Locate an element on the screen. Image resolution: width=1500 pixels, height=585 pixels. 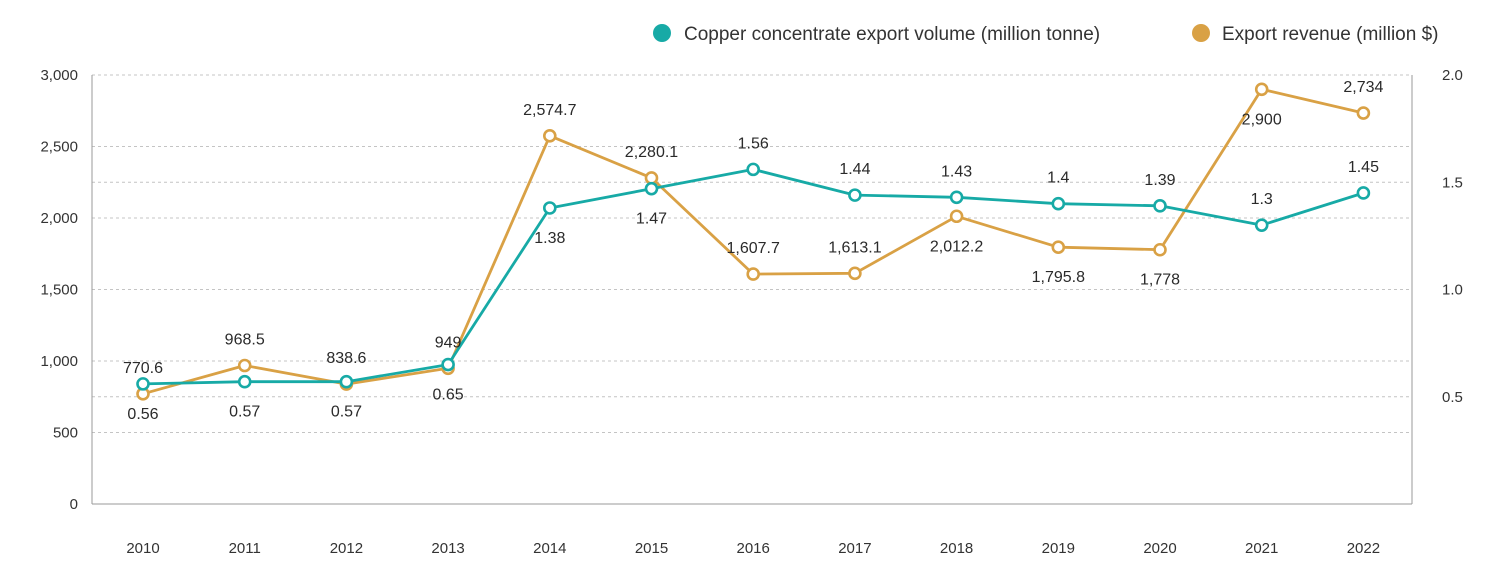
x-axis-tick-label: 2011 is located at coordinates (245, 548).